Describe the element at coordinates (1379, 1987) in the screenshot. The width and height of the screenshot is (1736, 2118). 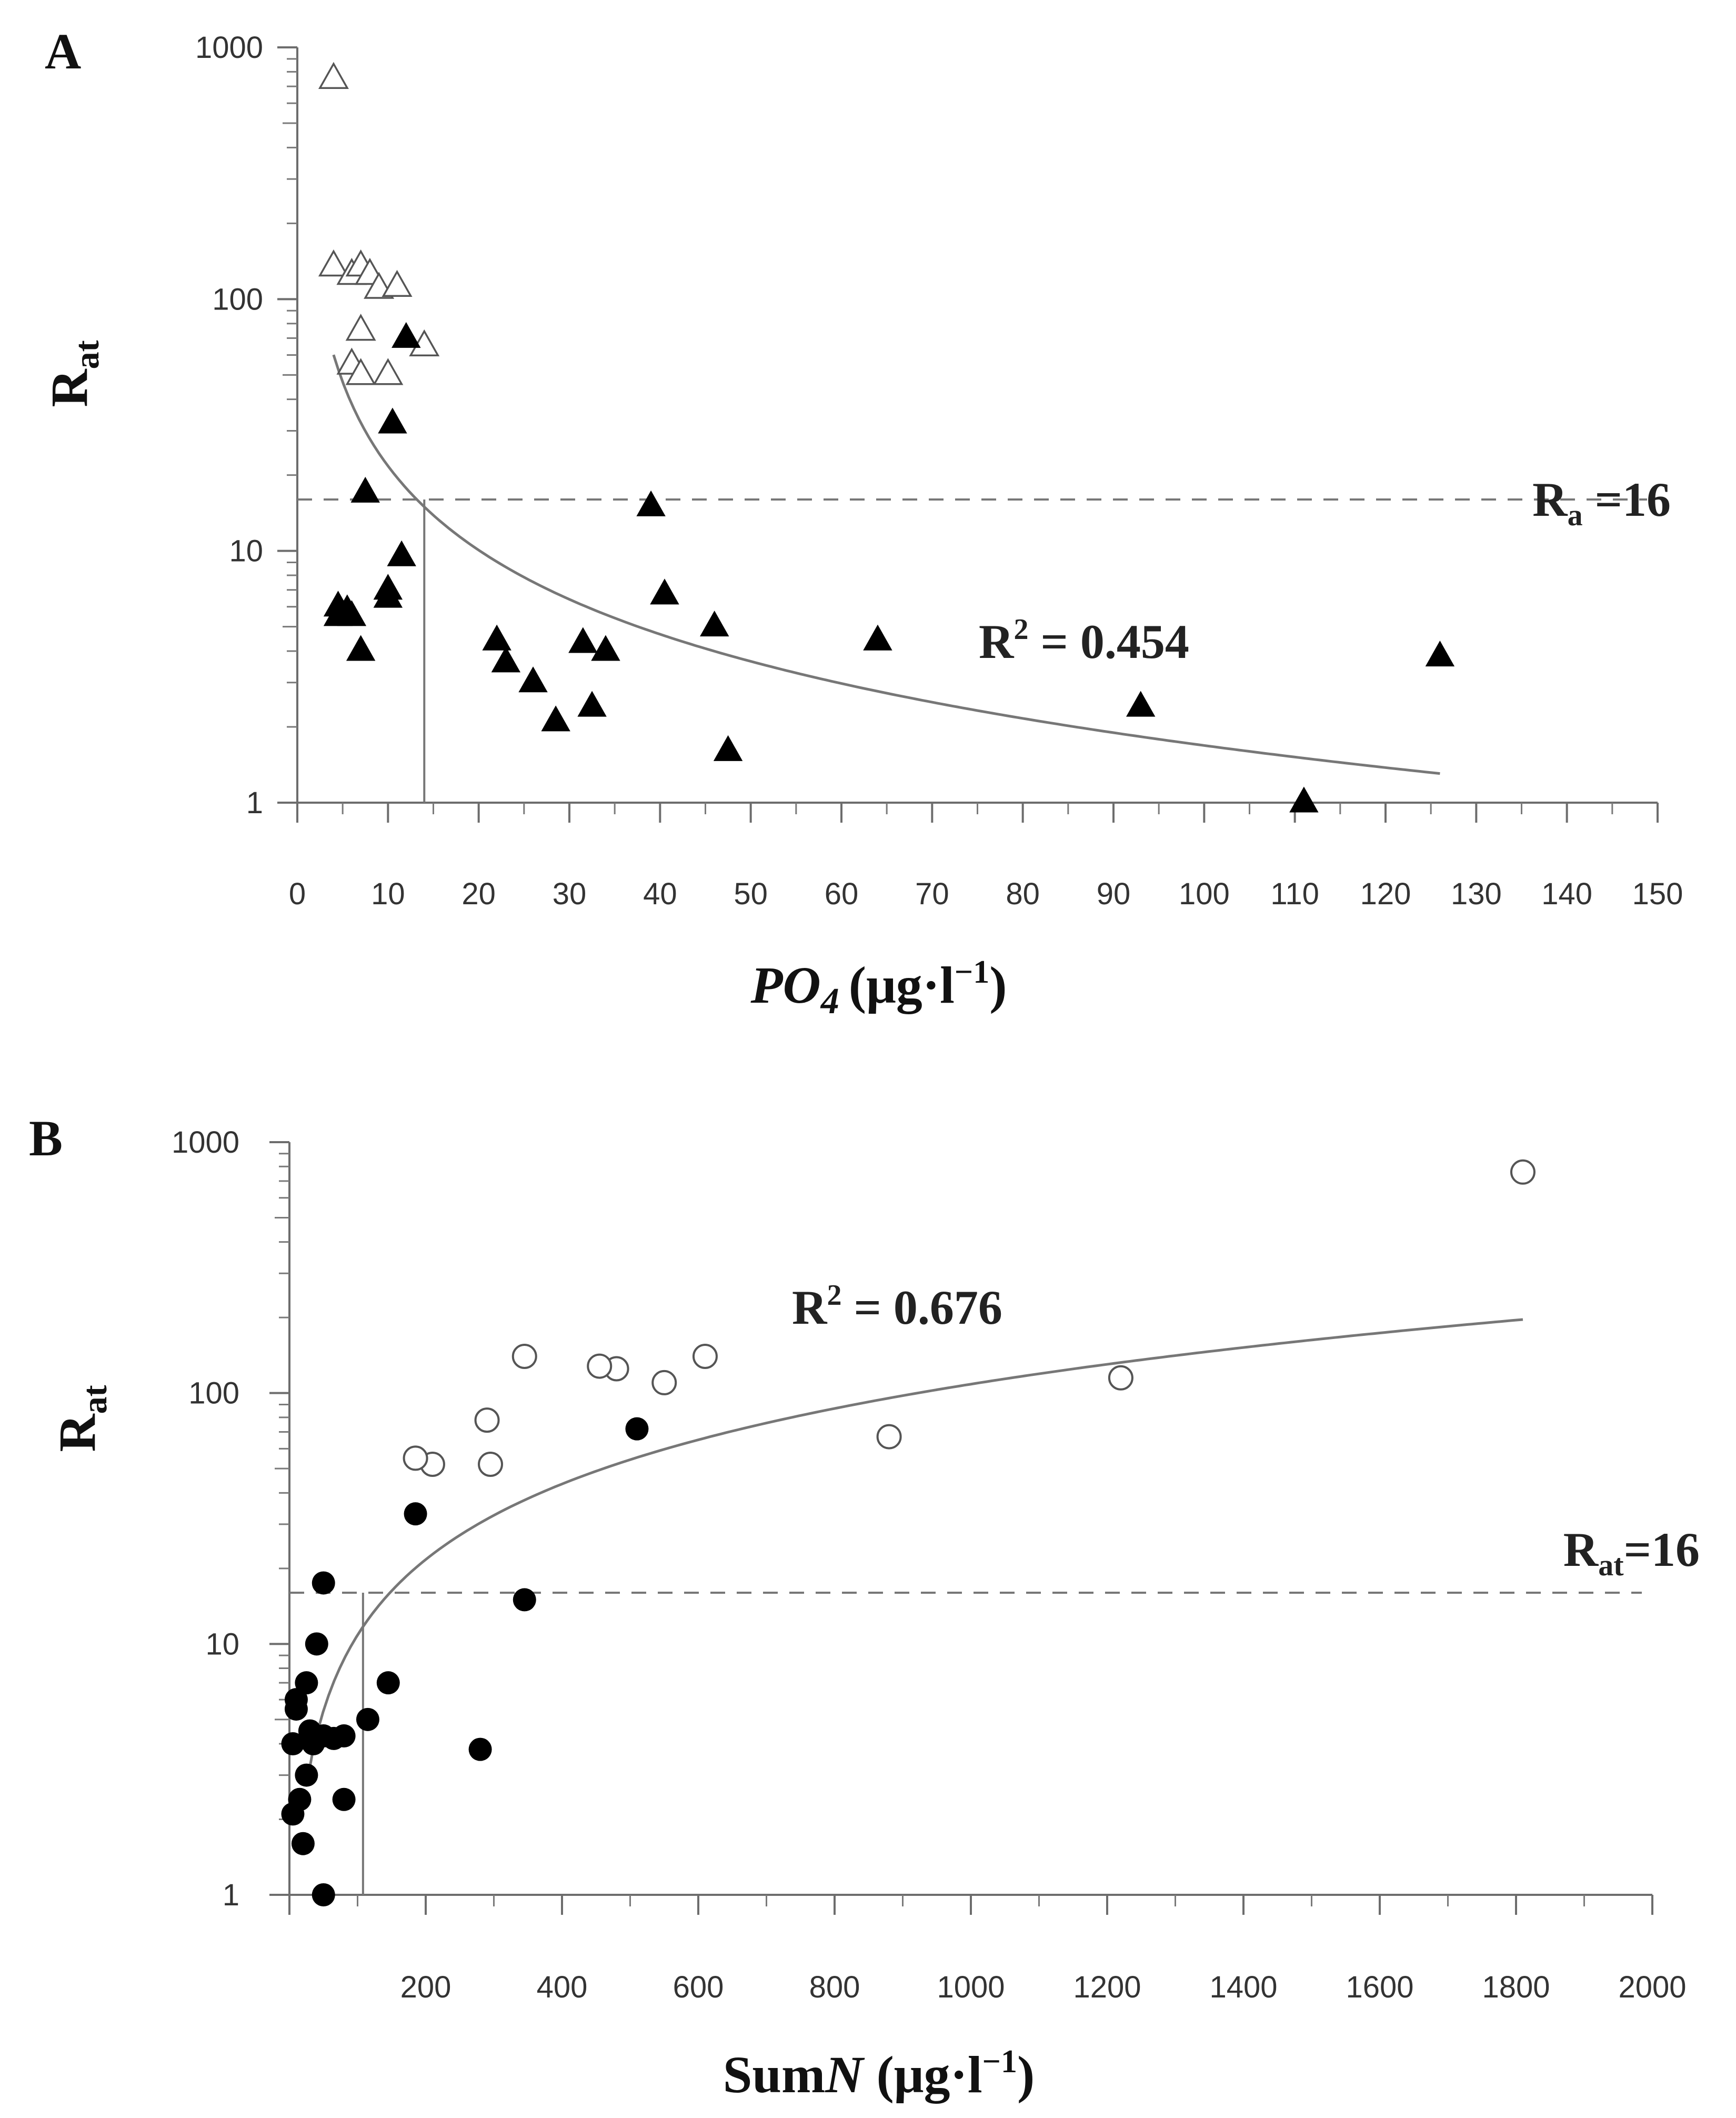
I see `panel-b-x-tick-label: 1600` at that location.